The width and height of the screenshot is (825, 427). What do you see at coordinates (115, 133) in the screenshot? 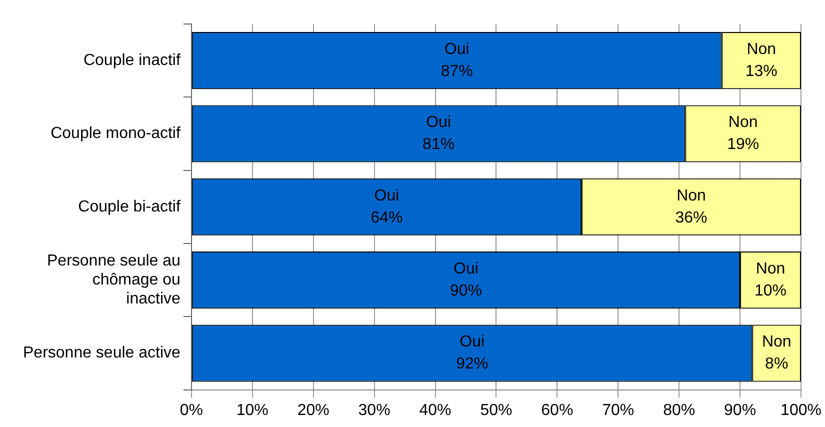
I see `y-tick-label: Couple mono-actif` at bounding box center [115, 133].